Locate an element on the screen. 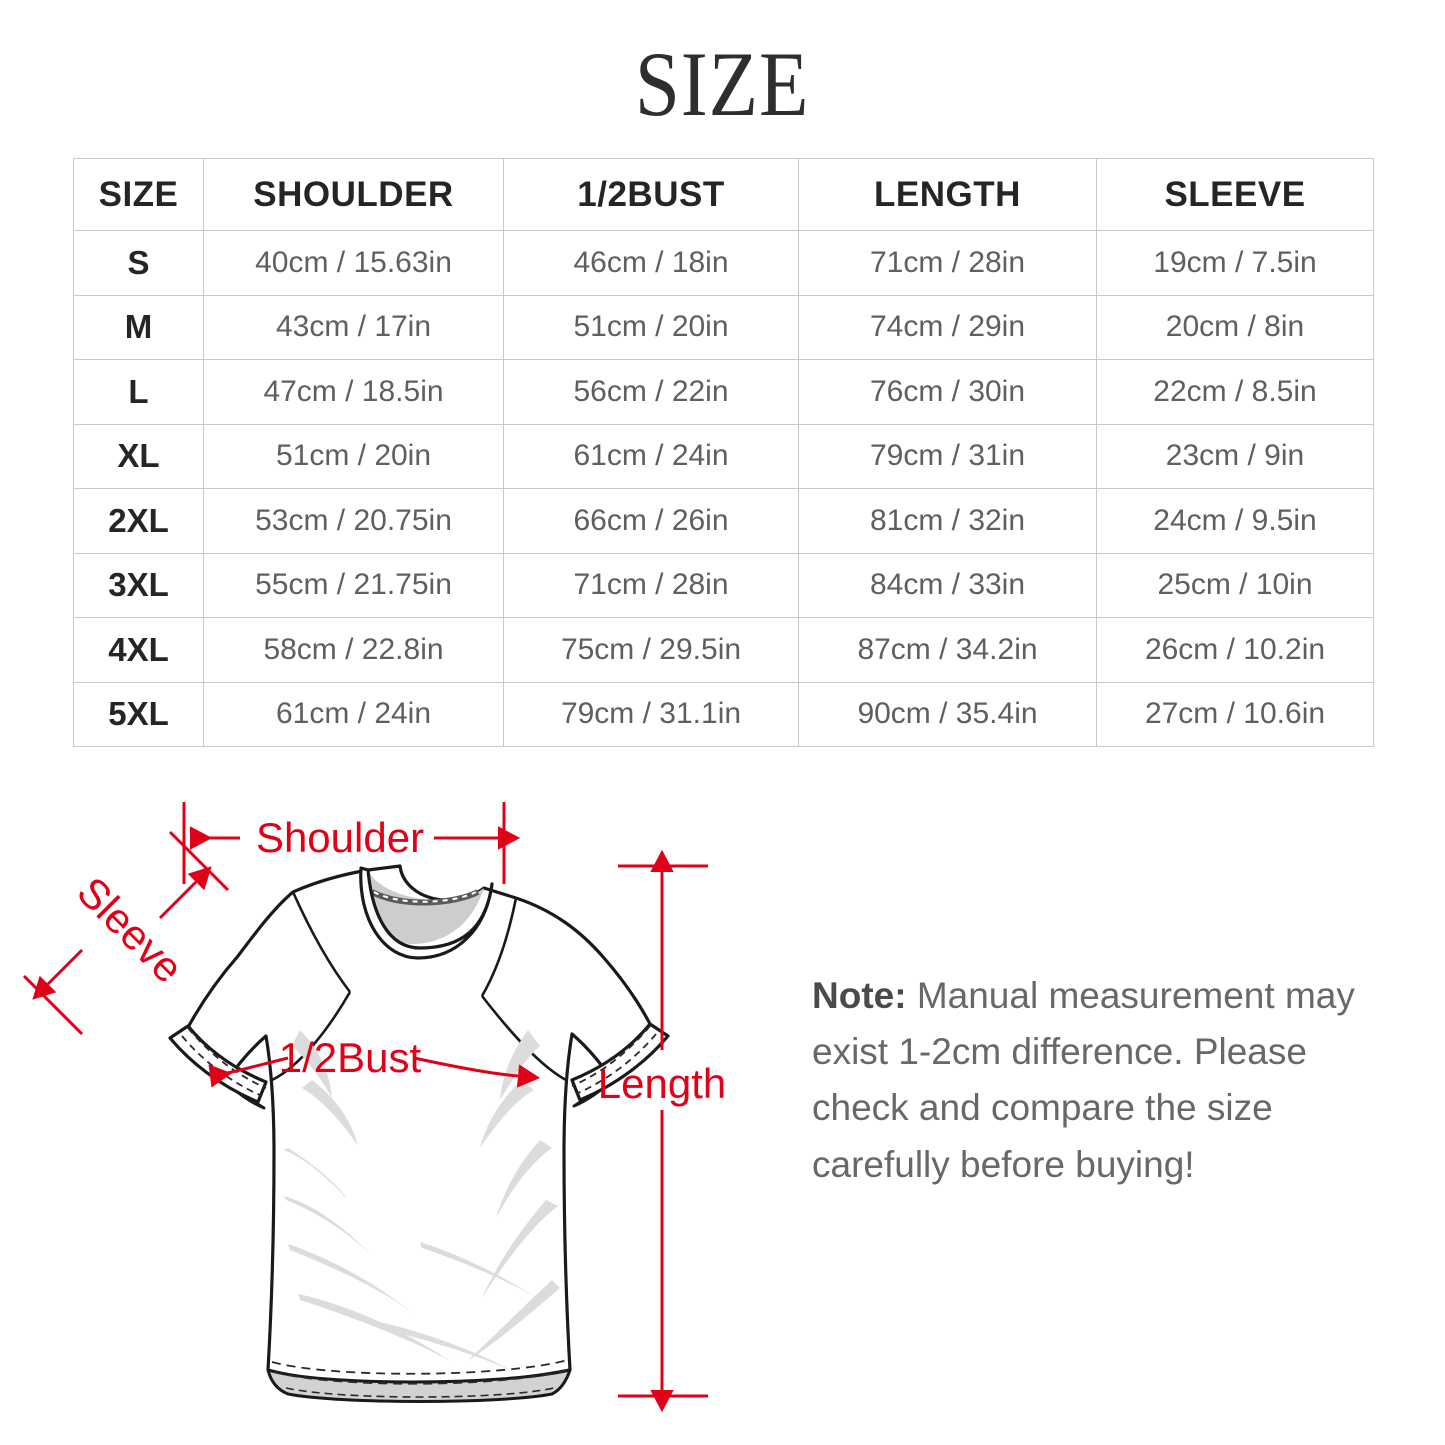 This screenshot has height=1445, width=1445. length-measurement-group: Length is located at coordinates (662, 1131).